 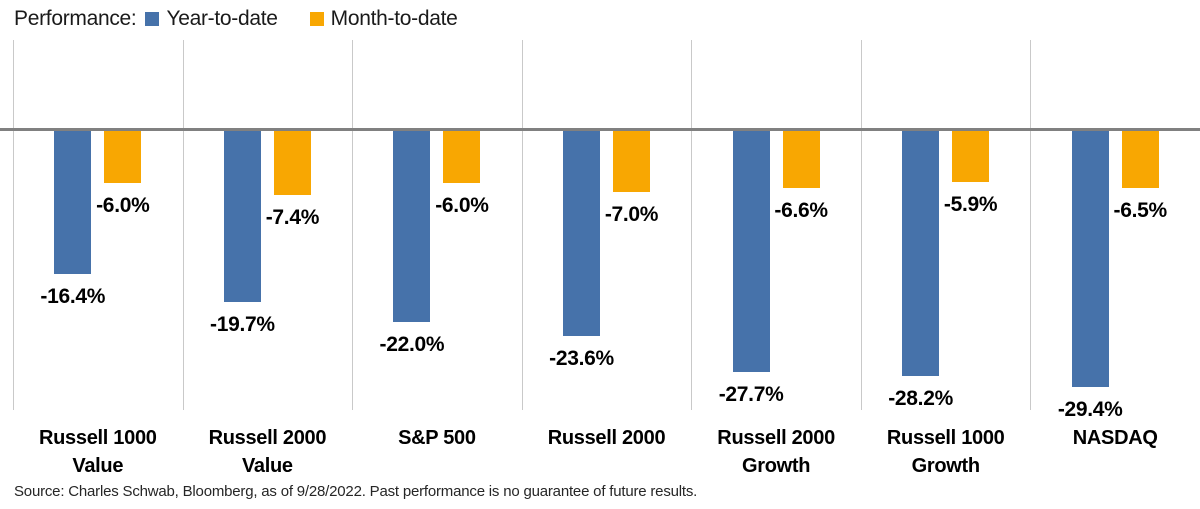 I want to click on legend-label-month-to-date: Month-to-date, so click(x=394, y=18).